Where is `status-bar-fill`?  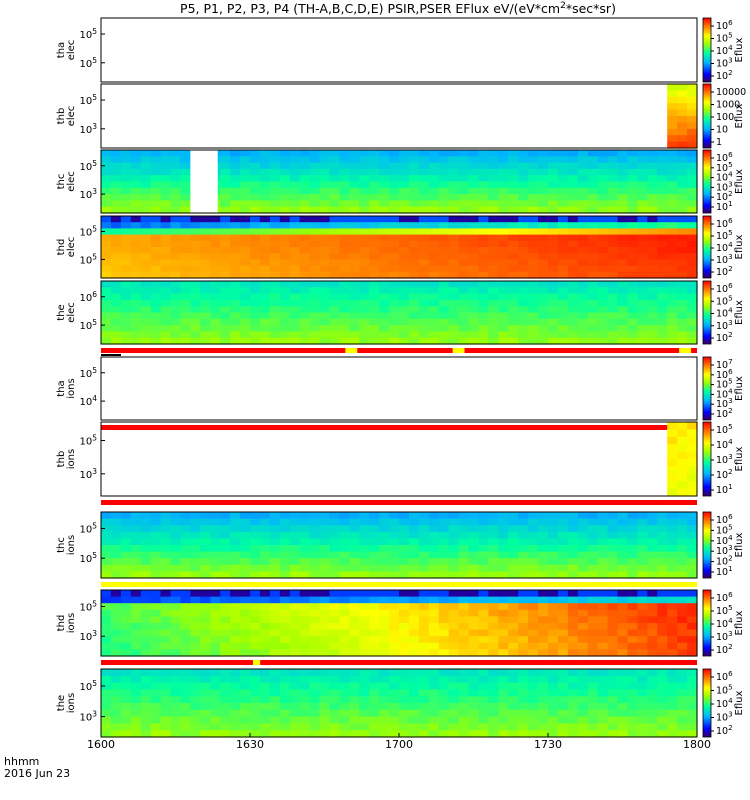 status-bar-fill is located at coordinates (399, 584).